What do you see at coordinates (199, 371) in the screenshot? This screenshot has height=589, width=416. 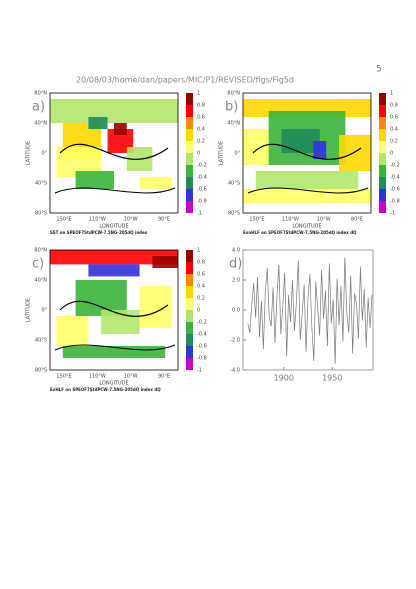 I see `colorbar-label: -1` at bounding box center [199, 371].